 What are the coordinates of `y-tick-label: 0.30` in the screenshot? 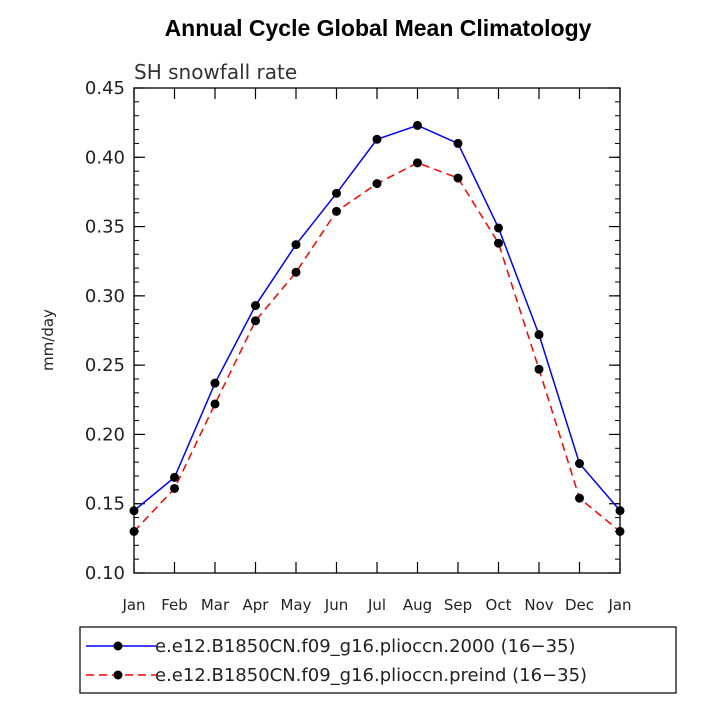 It's located at (105, 296).